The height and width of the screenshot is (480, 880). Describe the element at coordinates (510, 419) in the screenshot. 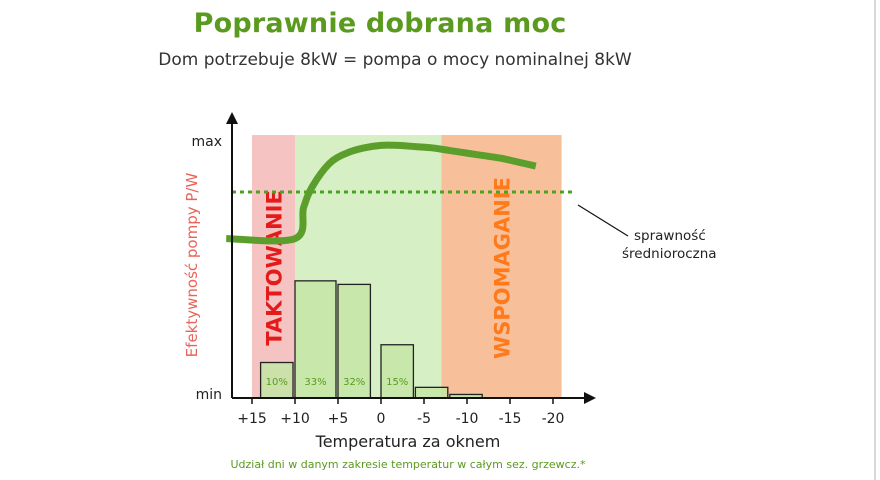

I see `x-tick-label-6: -15` at that location.